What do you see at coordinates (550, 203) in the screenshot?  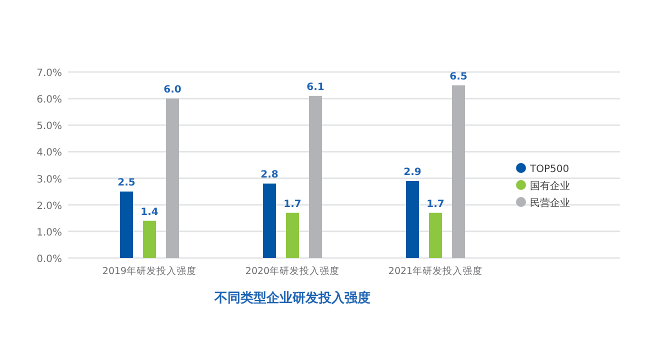 I see `legend-label: 民营企业` at bounding box center [550, 203].